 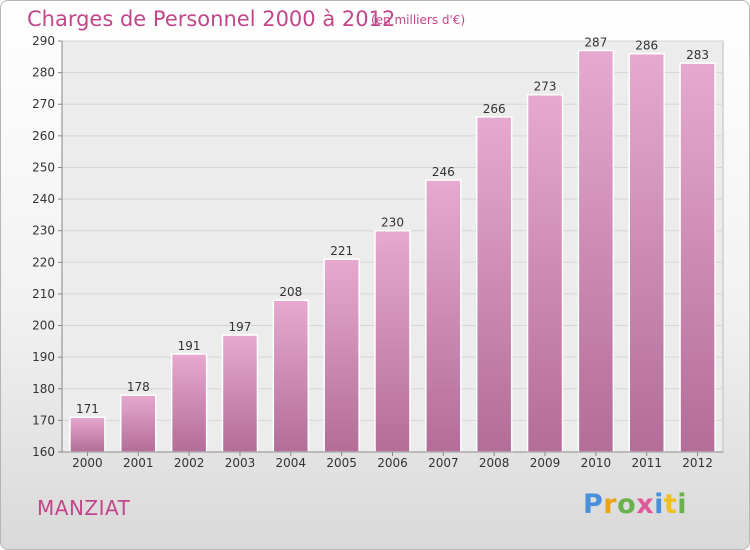 I want to click on data-label: 208, so click(x=290, y=292).